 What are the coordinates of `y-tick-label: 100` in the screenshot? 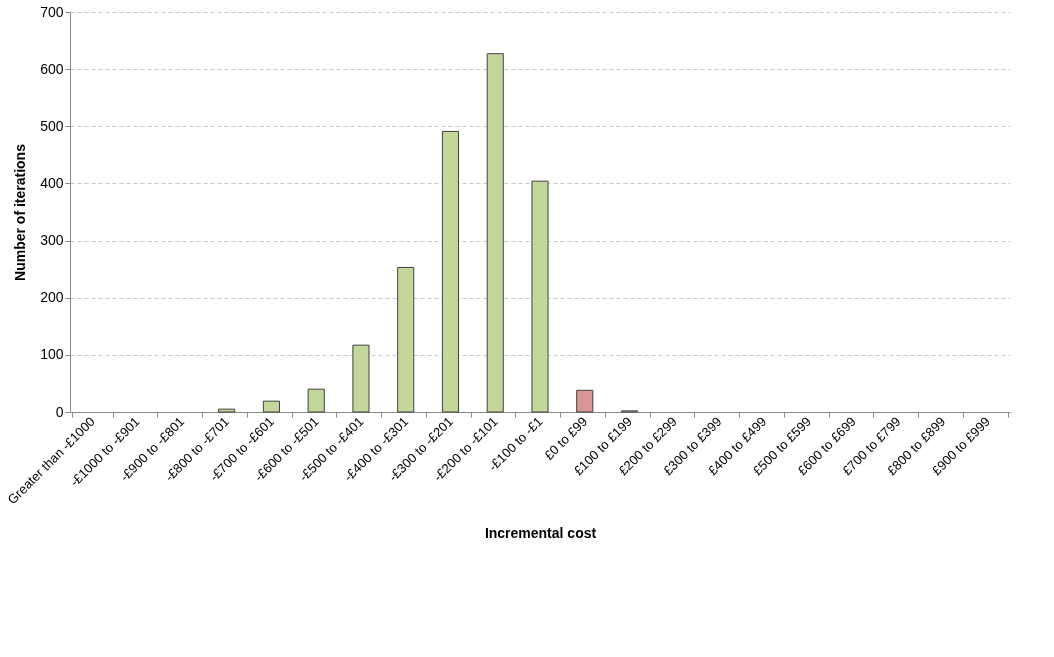 It's located at (52, 354).